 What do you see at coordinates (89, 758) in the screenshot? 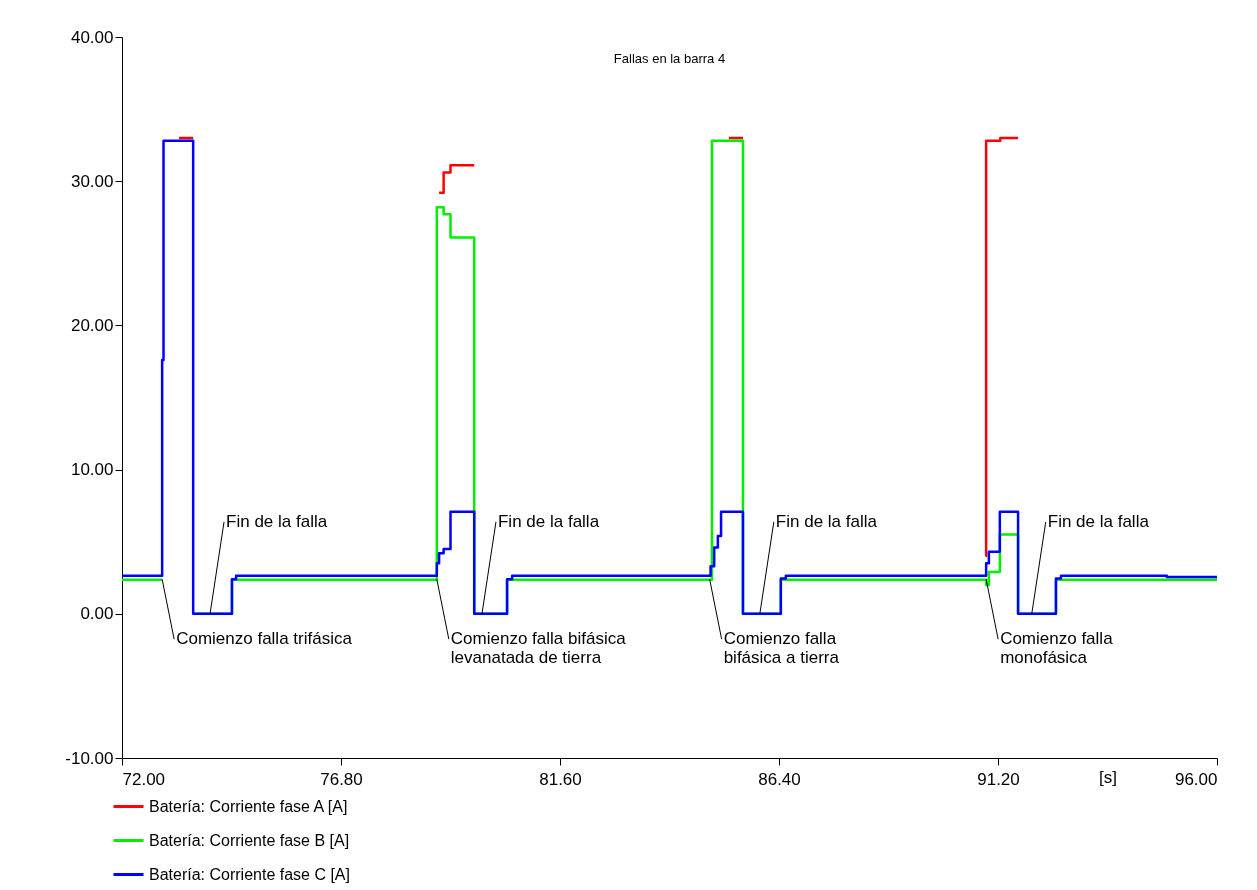
I see `y-tick-label: -10.00` at bounding box center [89, 758].